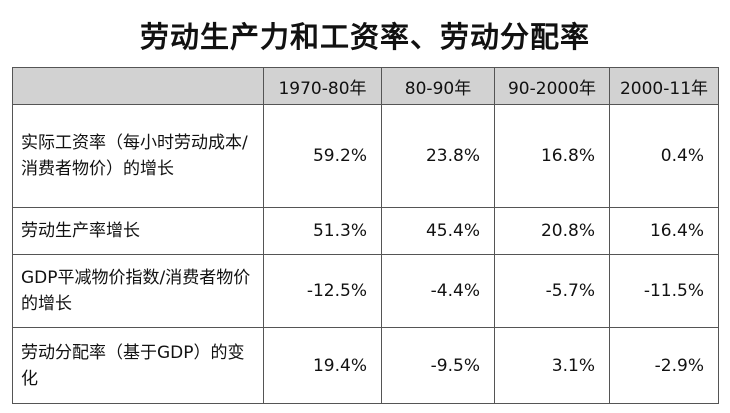  Describe the element at coordinates (138, 365) in the screenshot. I see `row-label-labor-share: 劳动分配率（基于GDP）的变化` at that location.